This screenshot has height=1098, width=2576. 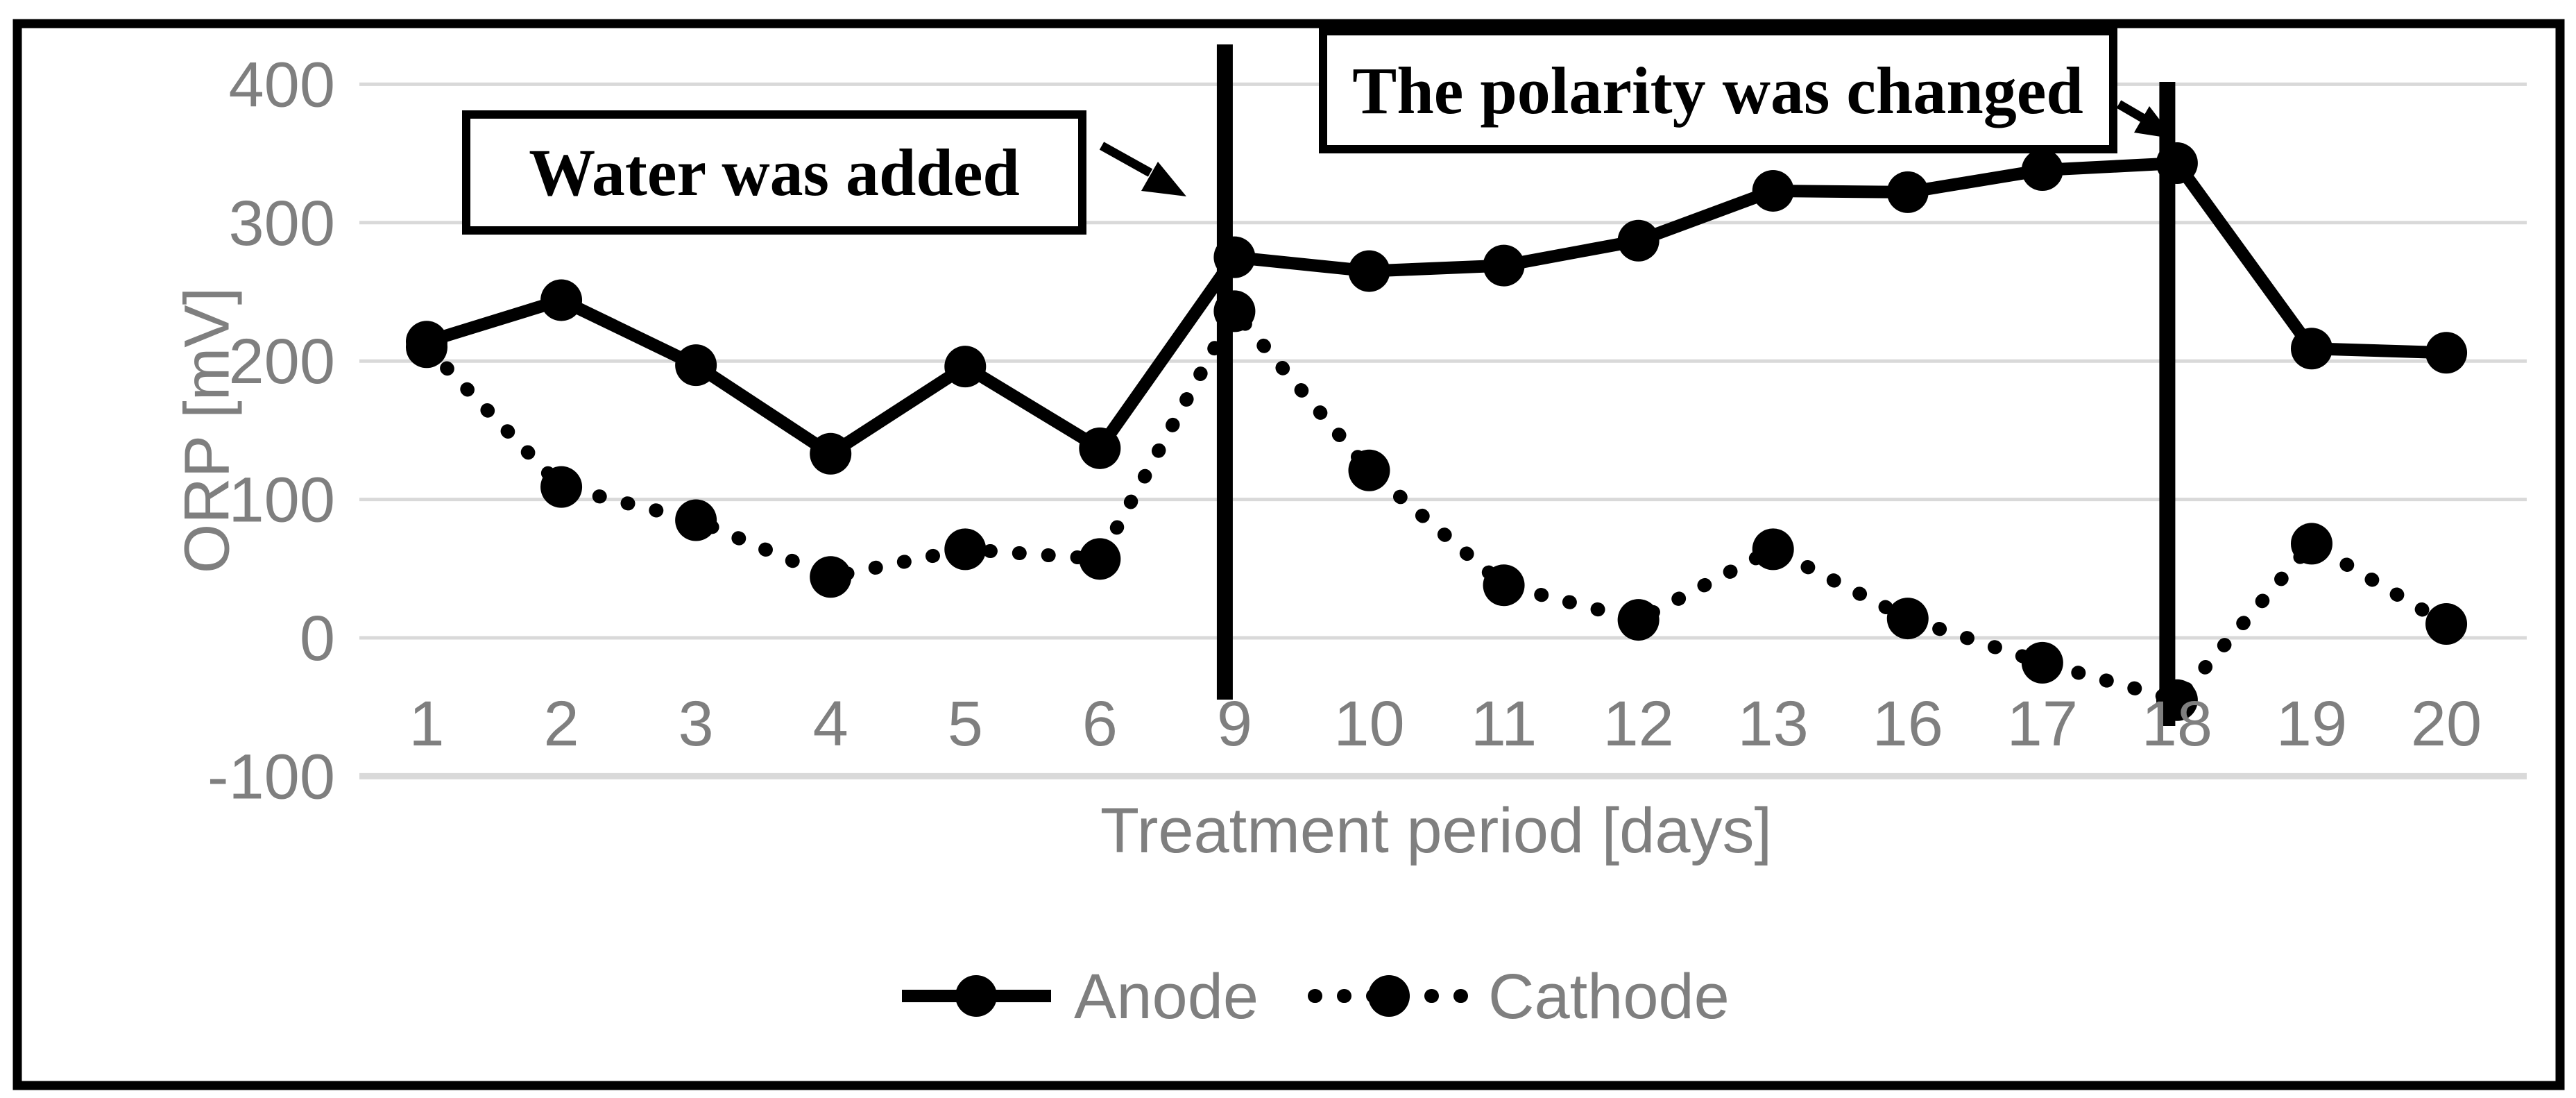 What do you see at coordinates (1234, 724) in the screenshot?
I see `x-tick-label: 9` at bounding box center [1234, 724].